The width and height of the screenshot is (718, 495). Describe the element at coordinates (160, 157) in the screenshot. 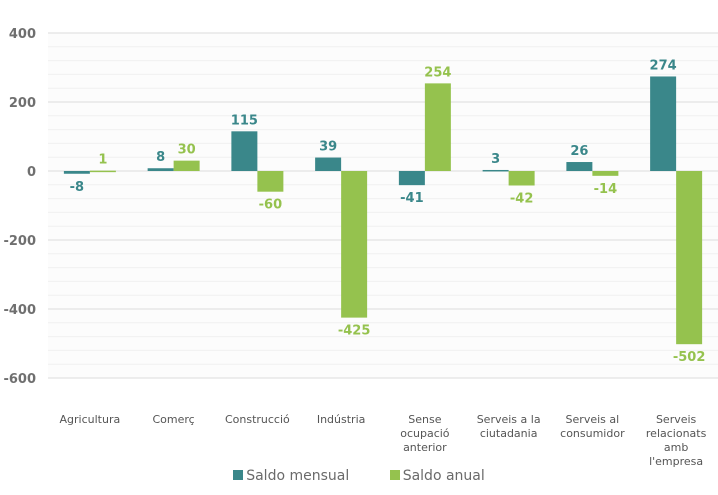

I see `data-label: 8` at that location.